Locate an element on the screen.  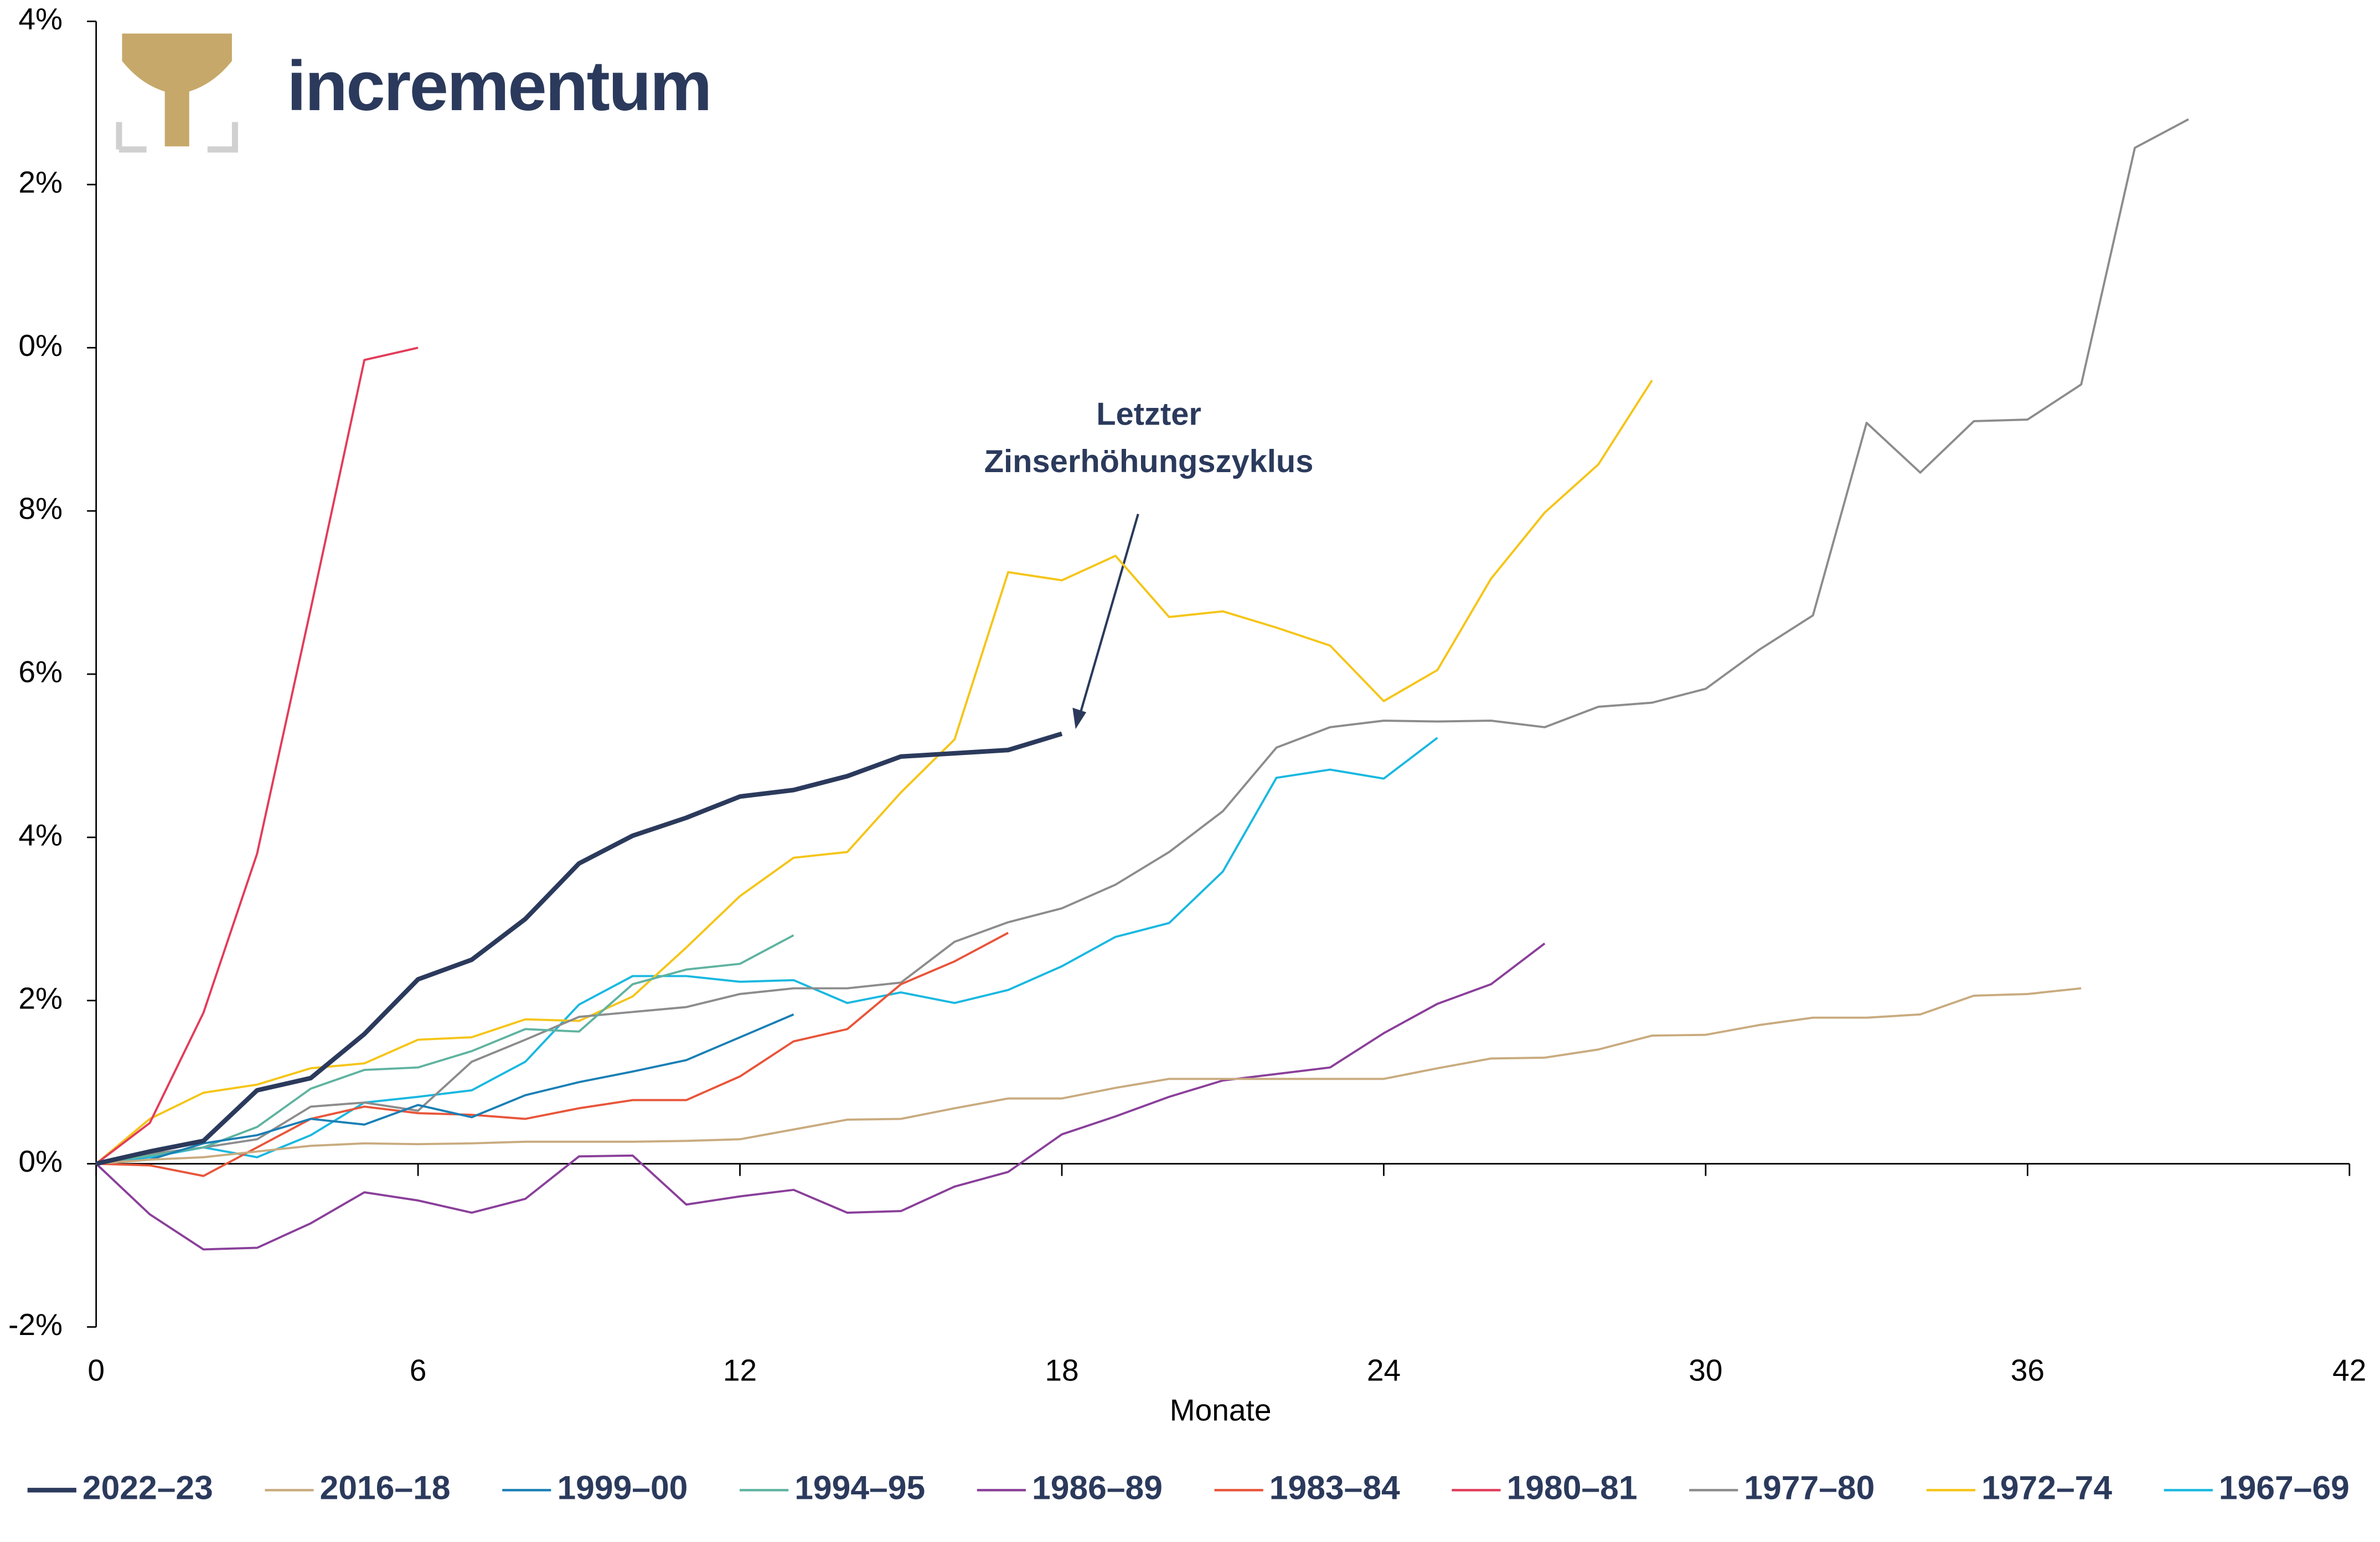
logo-icon is located at coordinates (177, 93).